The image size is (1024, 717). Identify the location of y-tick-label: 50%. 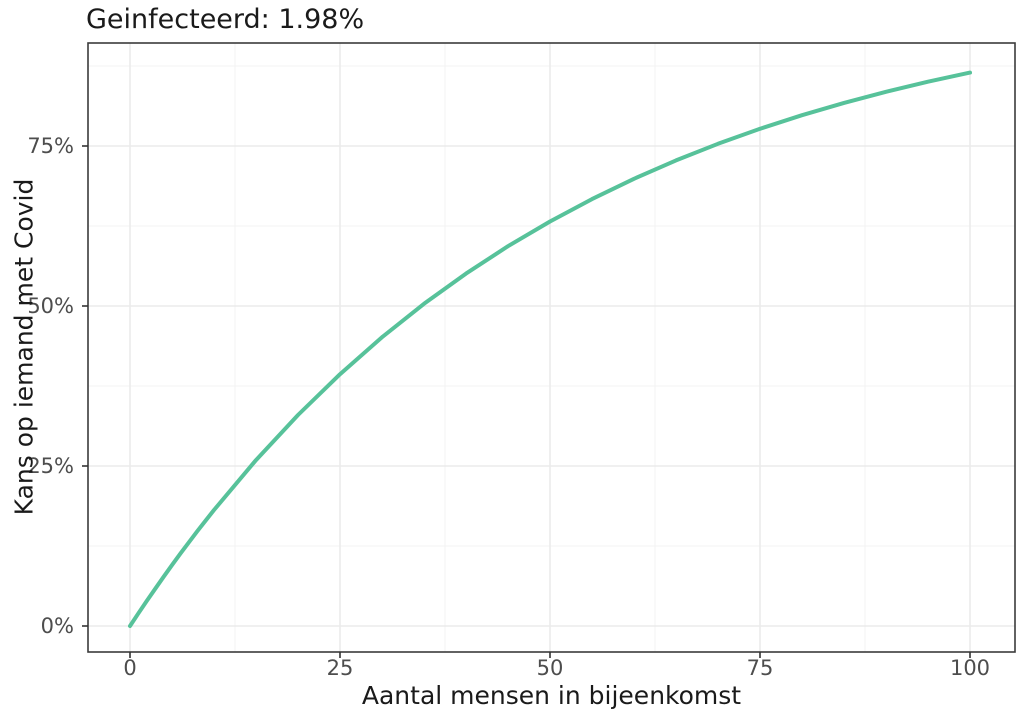
(50, 306).